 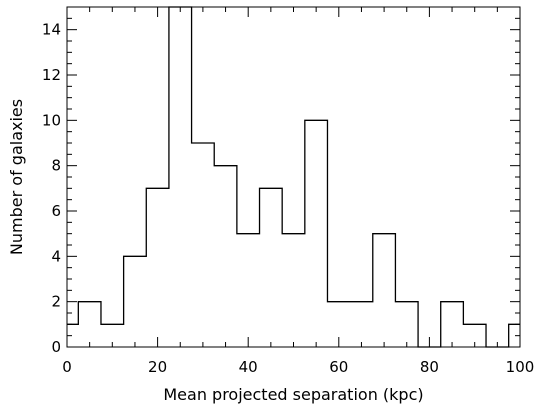 I want to click on y-tick-label: 14, so click(x=51, y=30).